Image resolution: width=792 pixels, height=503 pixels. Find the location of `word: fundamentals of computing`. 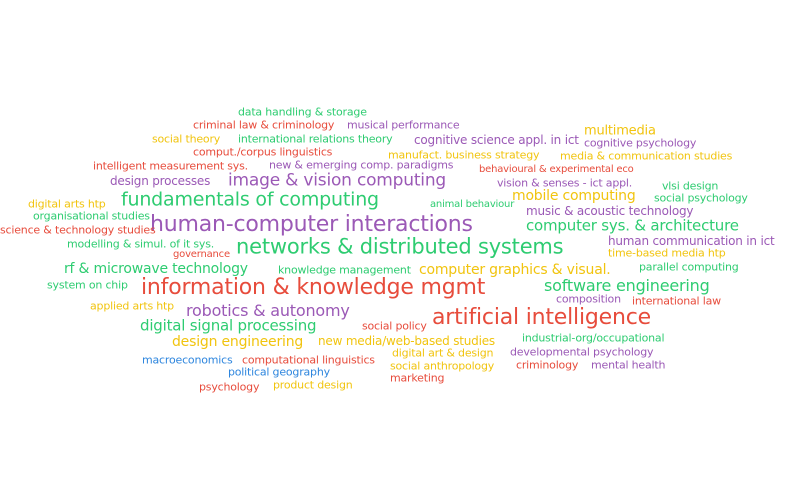

word: fundamentals of computing is located at coordinates (250, 199).